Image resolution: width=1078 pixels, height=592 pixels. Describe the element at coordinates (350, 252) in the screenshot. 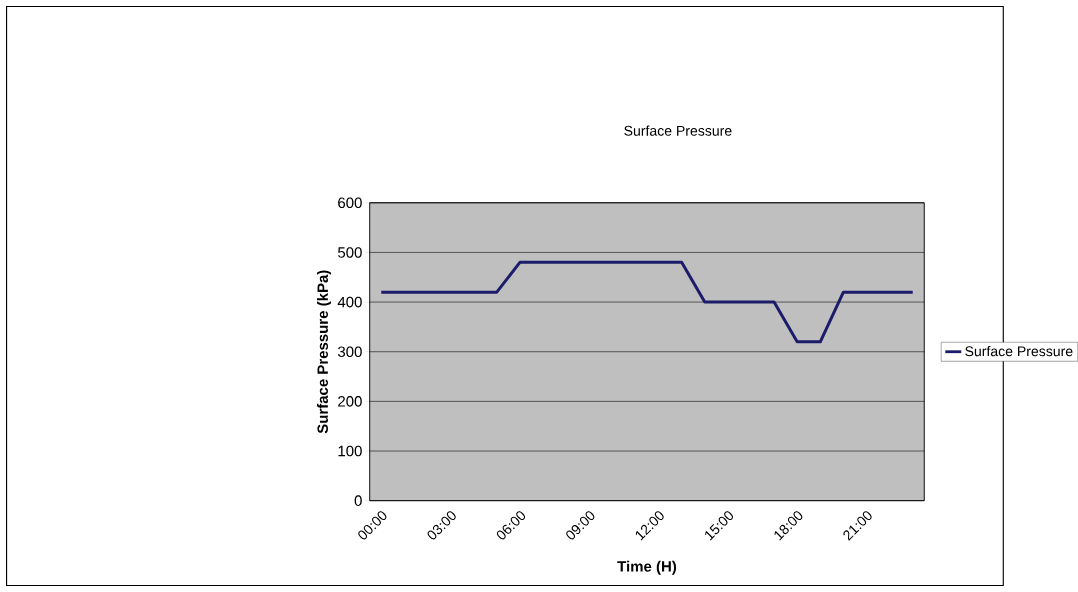

I see `y-tick-label: 500` at that location.